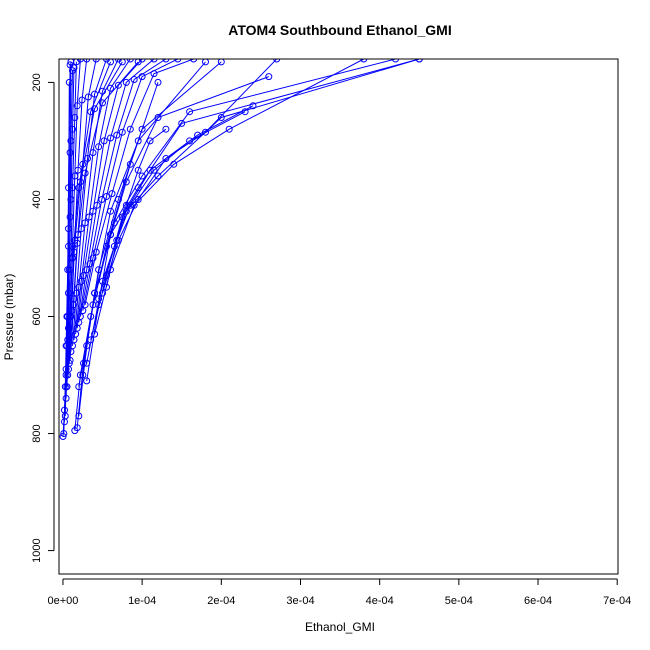 This screenshot has width=650, height=650. What do you see at coordinates (37, 550) in the screenshot?
I see `y-tick-label: 1000` at bounding box center [37, 550].